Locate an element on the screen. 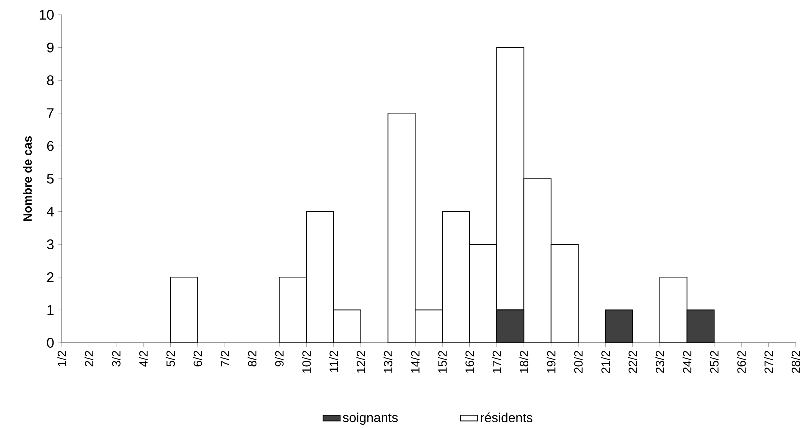 The height and width of the screenshot is (428, 800). x-tick-label: 5/2 is located at coordinates (171, 359).